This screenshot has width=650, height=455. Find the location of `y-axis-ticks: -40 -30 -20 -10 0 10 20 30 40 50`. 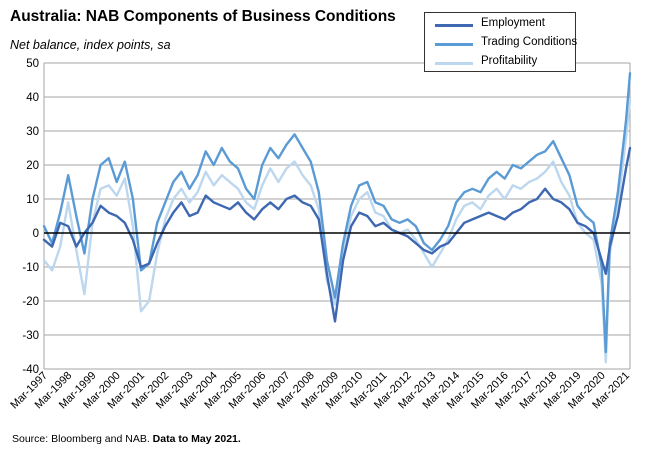

y-axis-ticks: -40 -30 -20 -10 0 10 20 30 40 50 is located at coordinates (30, 217).